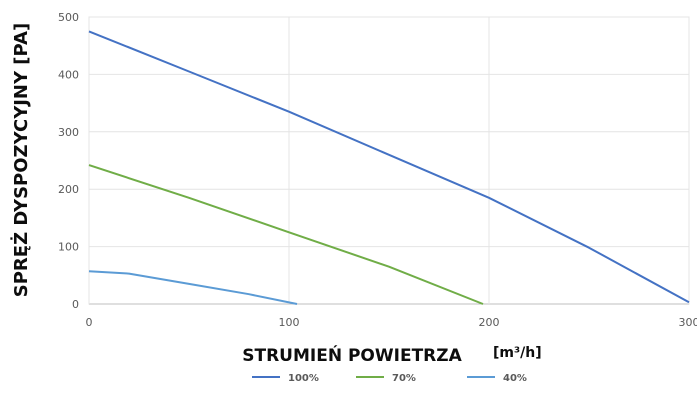 This screenshot has height=407, width=697. What do you see at coordinates (193, 287) in the screenshot?
I see `series-40-pct` at bounding box center [193, 287].